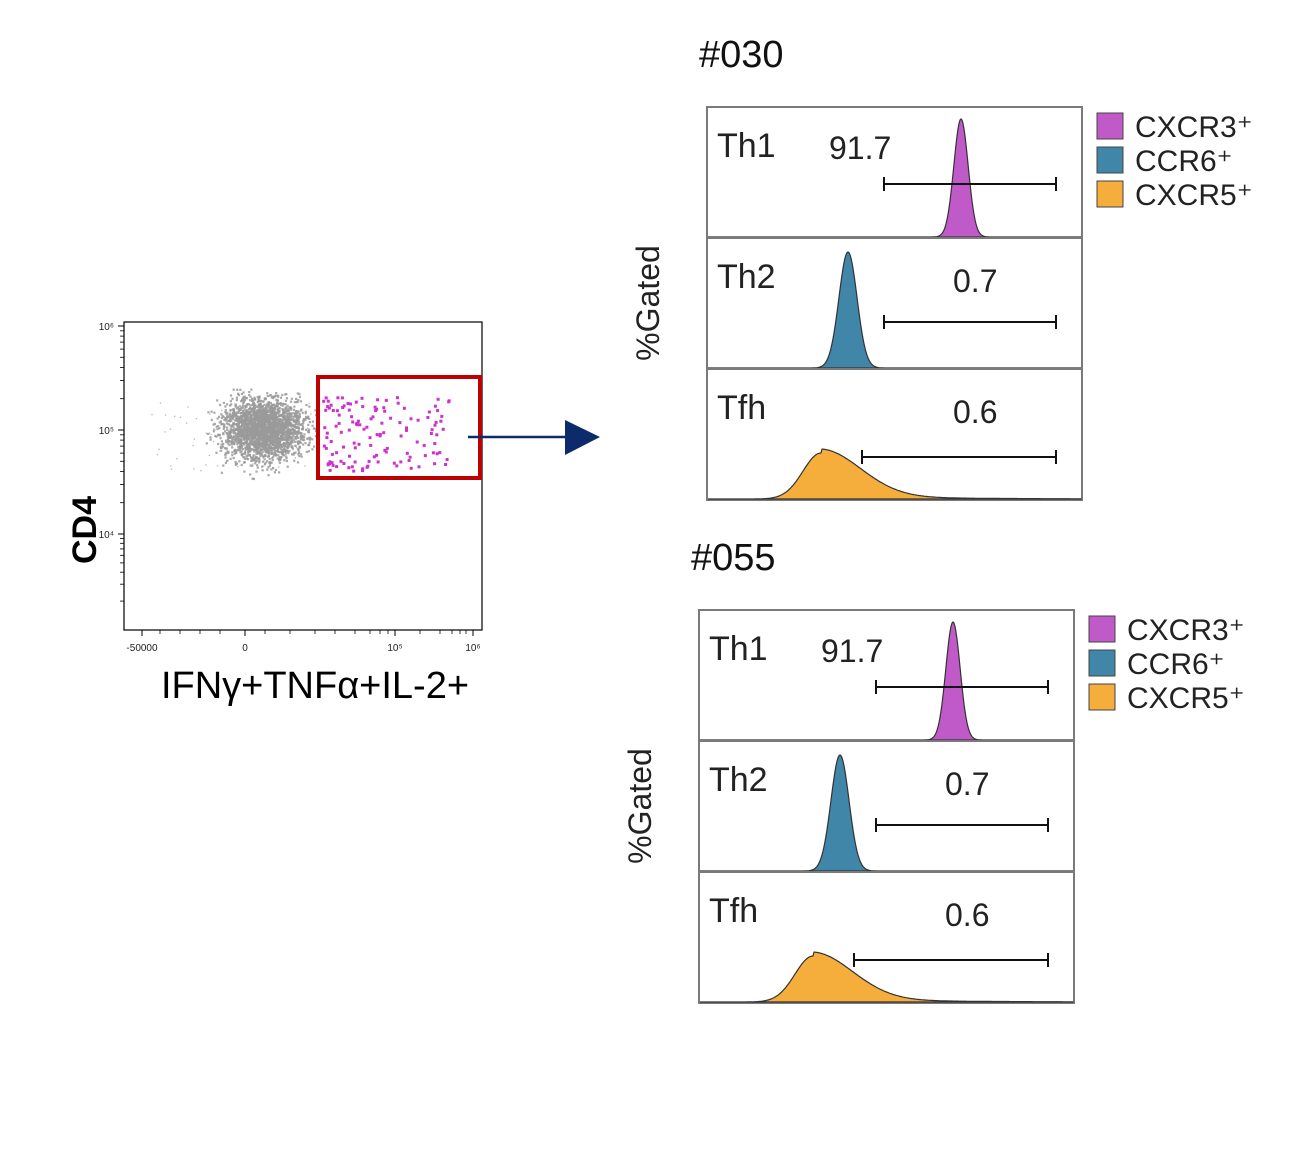 The height and width of the screenshot is (1161, 1295). What do you see at coordinates (399, 427) in the screenshot?
I see `gate-rectangle` at bounding box center [399, 427].